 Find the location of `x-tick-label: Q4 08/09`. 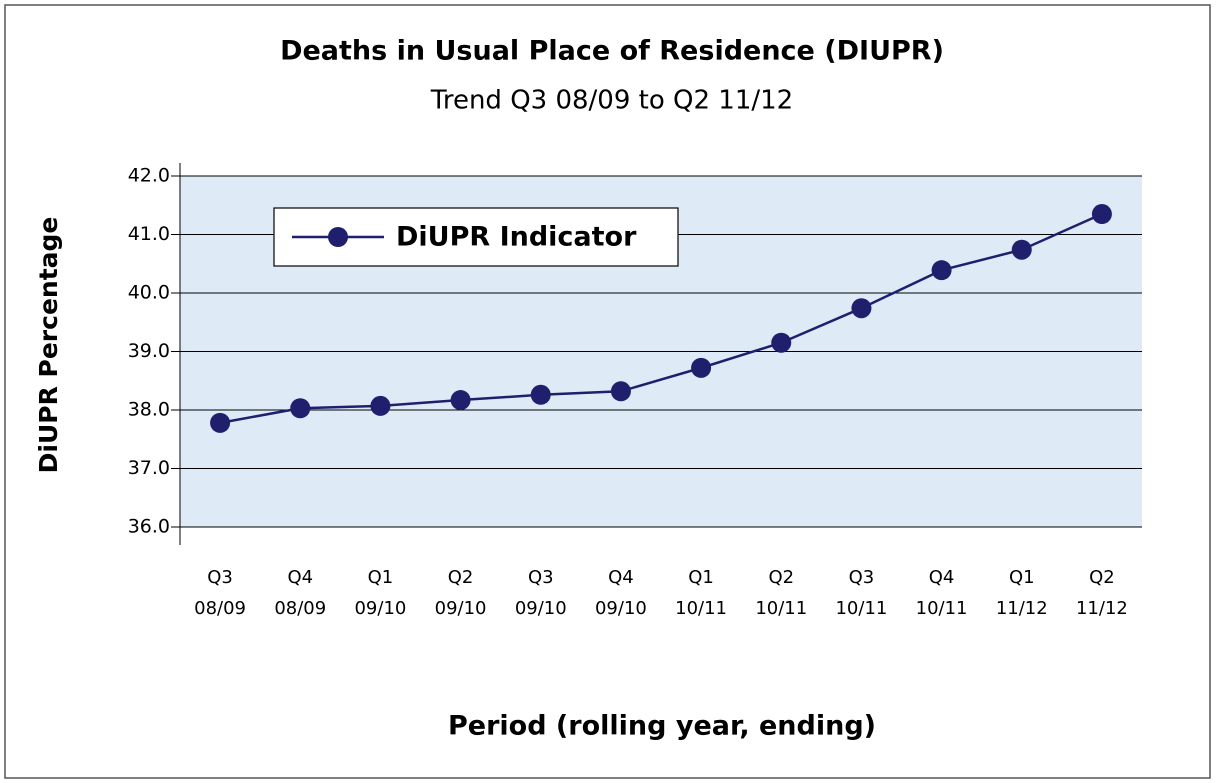

x-tick-label: Q4 08/09 is located at coordinates (300, 593).